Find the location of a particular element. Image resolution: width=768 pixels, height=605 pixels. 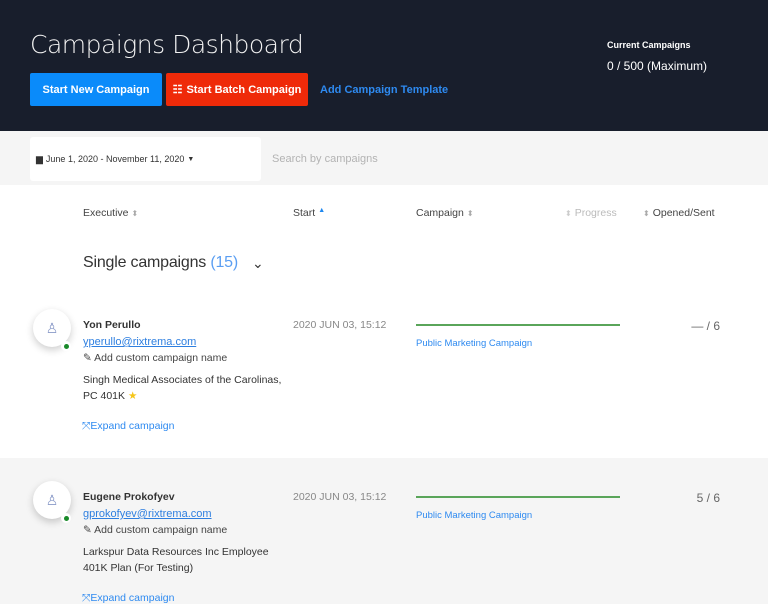

column-opened-sent-label: Opened/Sent is located at coordinates (683, 213).